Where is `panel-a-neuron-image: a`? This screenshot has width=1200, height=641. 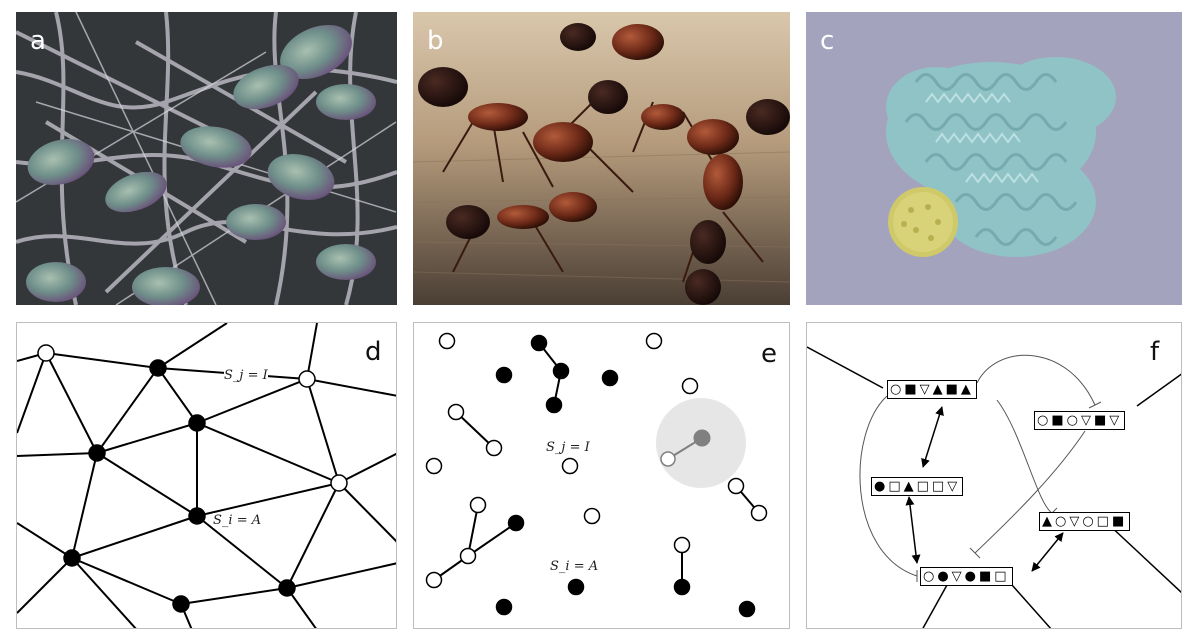
panel-a-neuron-image: a is located at coordinates (206, 158).